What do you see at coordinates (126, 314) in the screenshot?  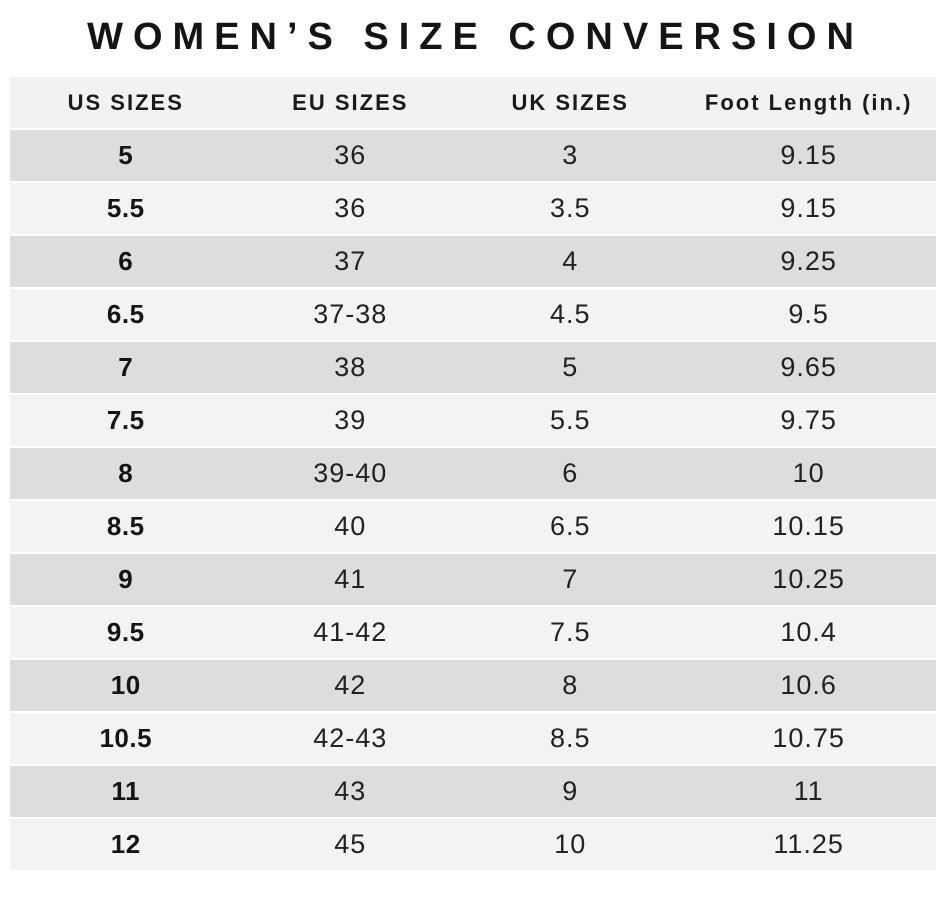 I see `us-size-cell: 6.5` at bounding box center [126, 314].